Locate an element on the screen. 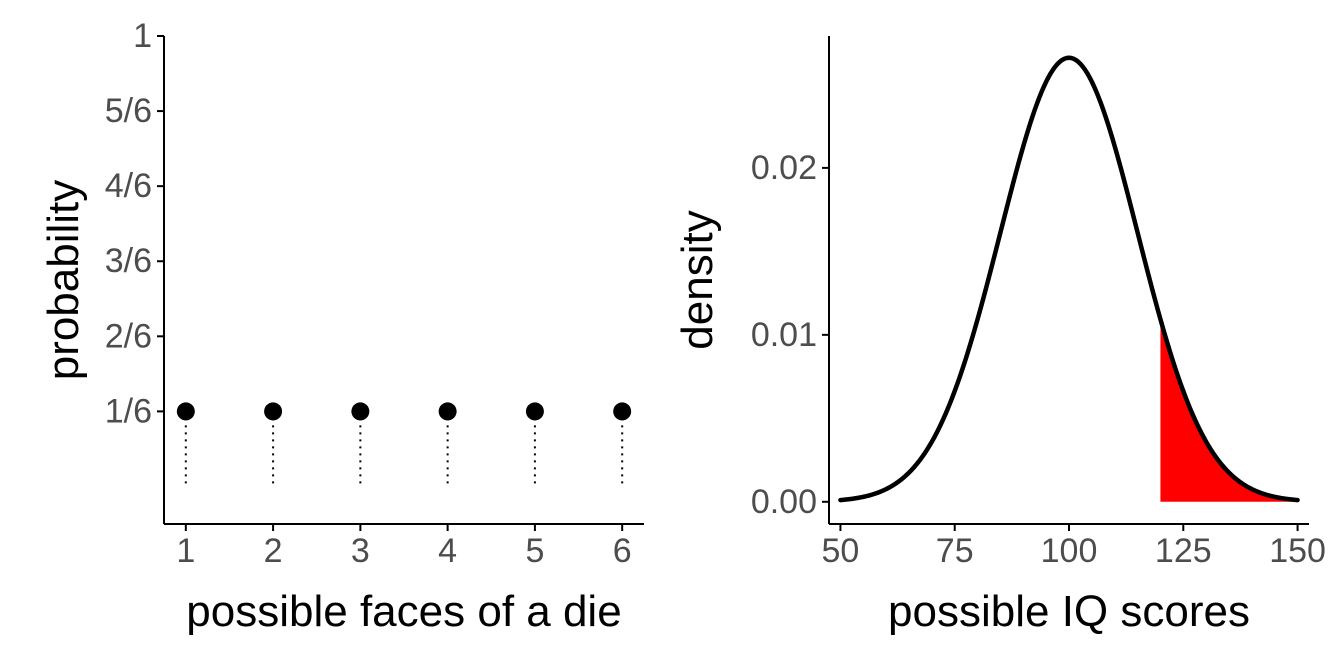 This screenshot has width=1344, height=672. left-x-axis-title: possible faces of a die is located at coordinates (403, 611).